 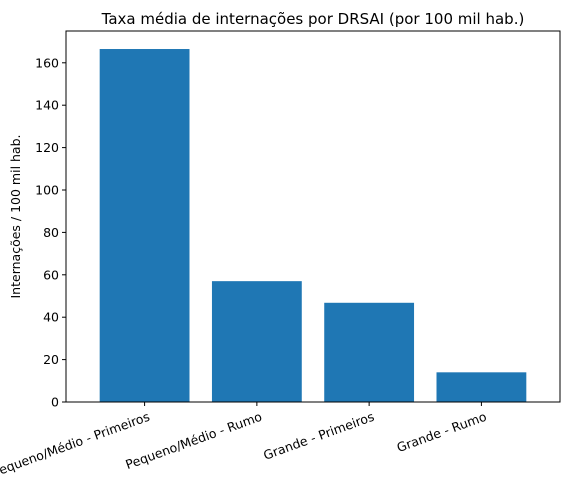 I want to click on y-tick-label: 140, so click(x=47, y=105).